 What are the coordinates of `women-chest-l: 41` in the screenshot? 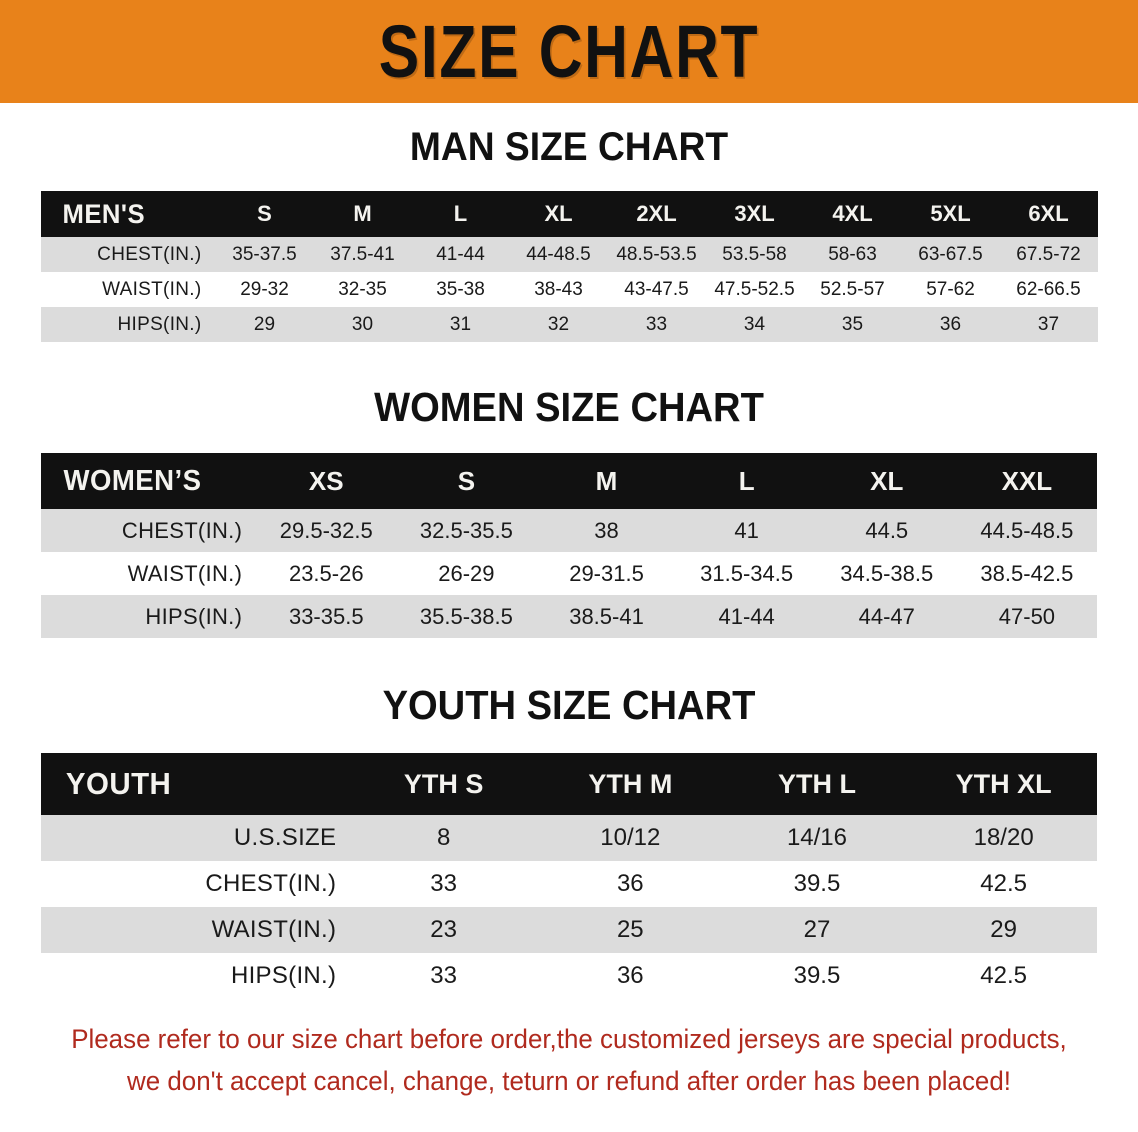 It's located at (746, 530).